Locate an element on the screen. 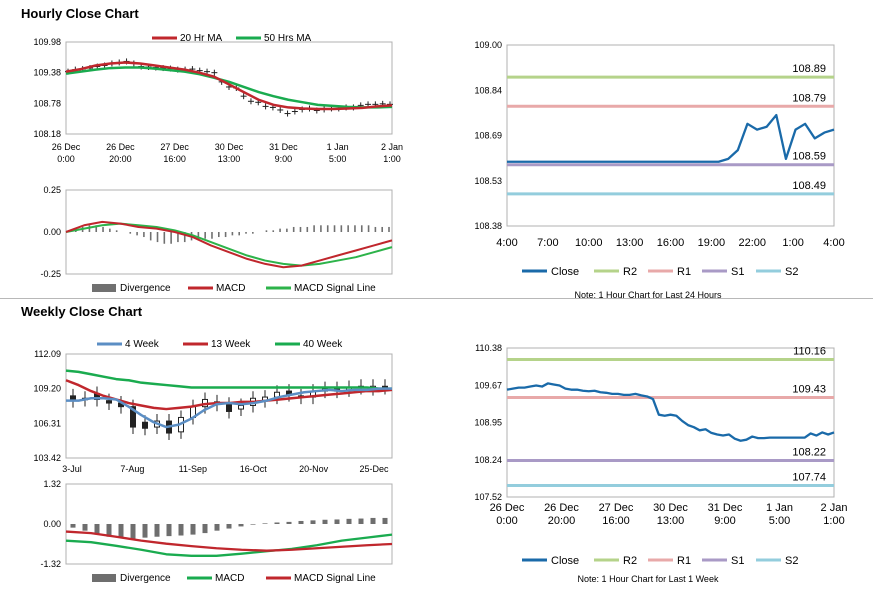  hourly-24h-level-label-r2: 108.89 is located at coordinates (809, 69).